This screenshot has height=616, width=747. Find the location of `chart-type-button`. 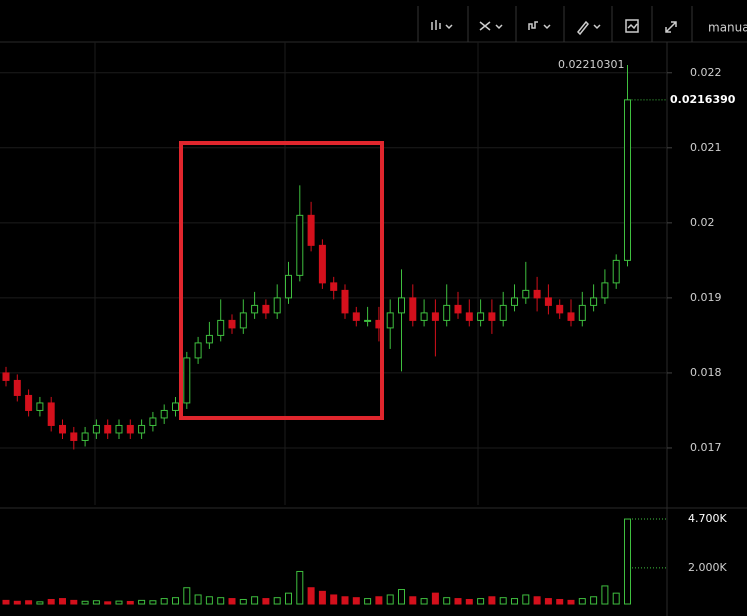

chart-type-button is located at coordinates (539, 25).